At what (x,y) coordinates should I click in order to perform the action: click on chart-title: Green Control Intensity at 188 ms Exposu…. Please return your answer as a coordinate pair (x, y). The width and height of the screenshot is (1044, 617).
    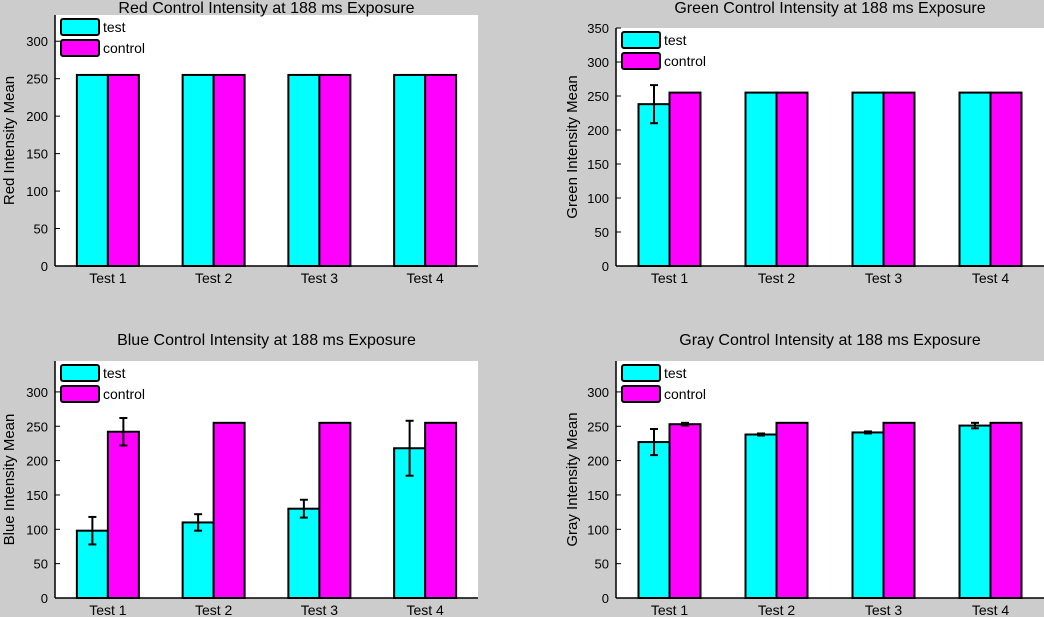
    Looking at the image, I should click on (829, 8).